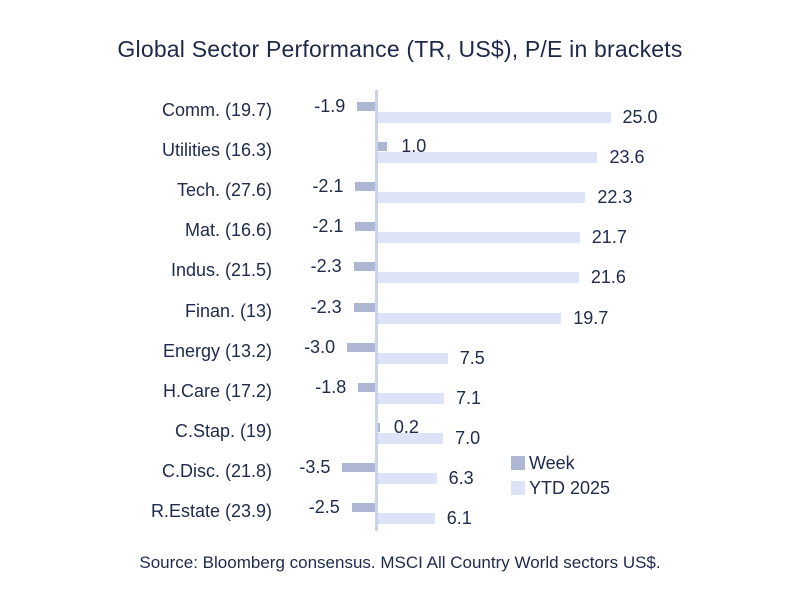 This screenshot has width=800, height=614. What do you see at coordinates (320, 346) in the screenshot?
I see `week-value-label: -3.0` at bounding box center [320, 346].